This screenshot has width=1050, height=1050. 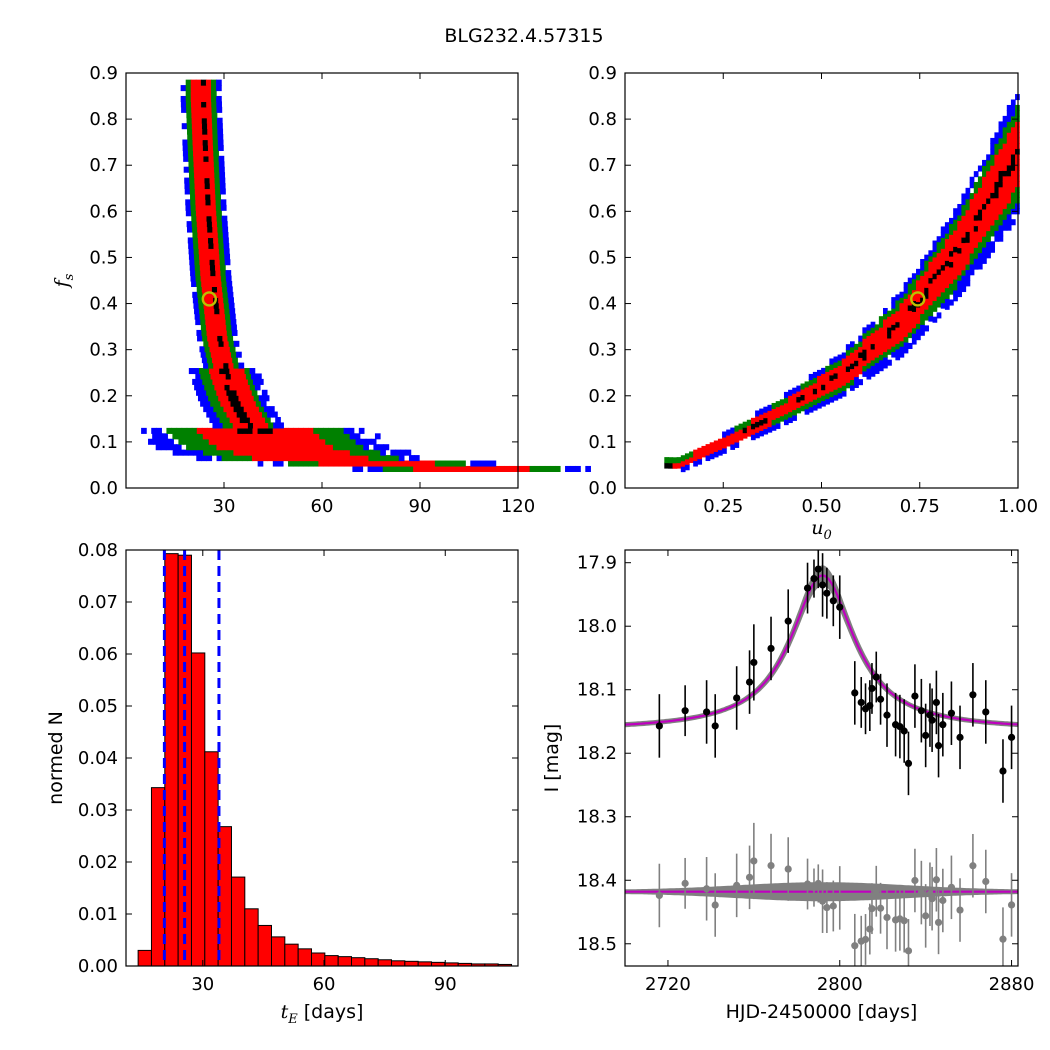 What do you see at coordinates (103, 211) in the screenshot?
I see `fs-y-tick-label: 0.6` at bounding box center [103, 211].